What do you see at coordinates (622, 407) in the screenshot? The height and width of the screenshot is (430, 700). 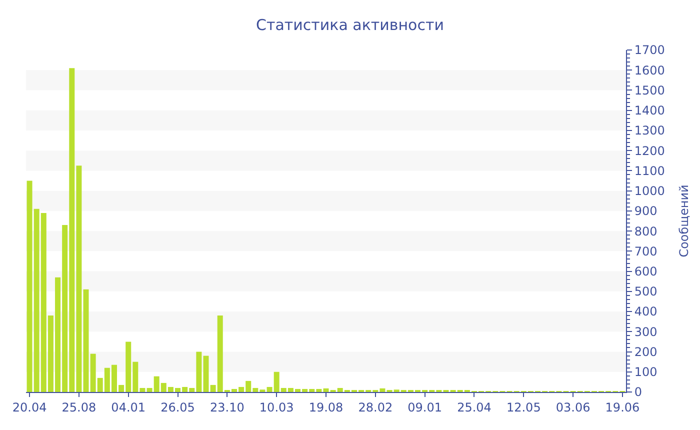 I see `x-tick-label: 19.06` at bounding box center [622, 407].